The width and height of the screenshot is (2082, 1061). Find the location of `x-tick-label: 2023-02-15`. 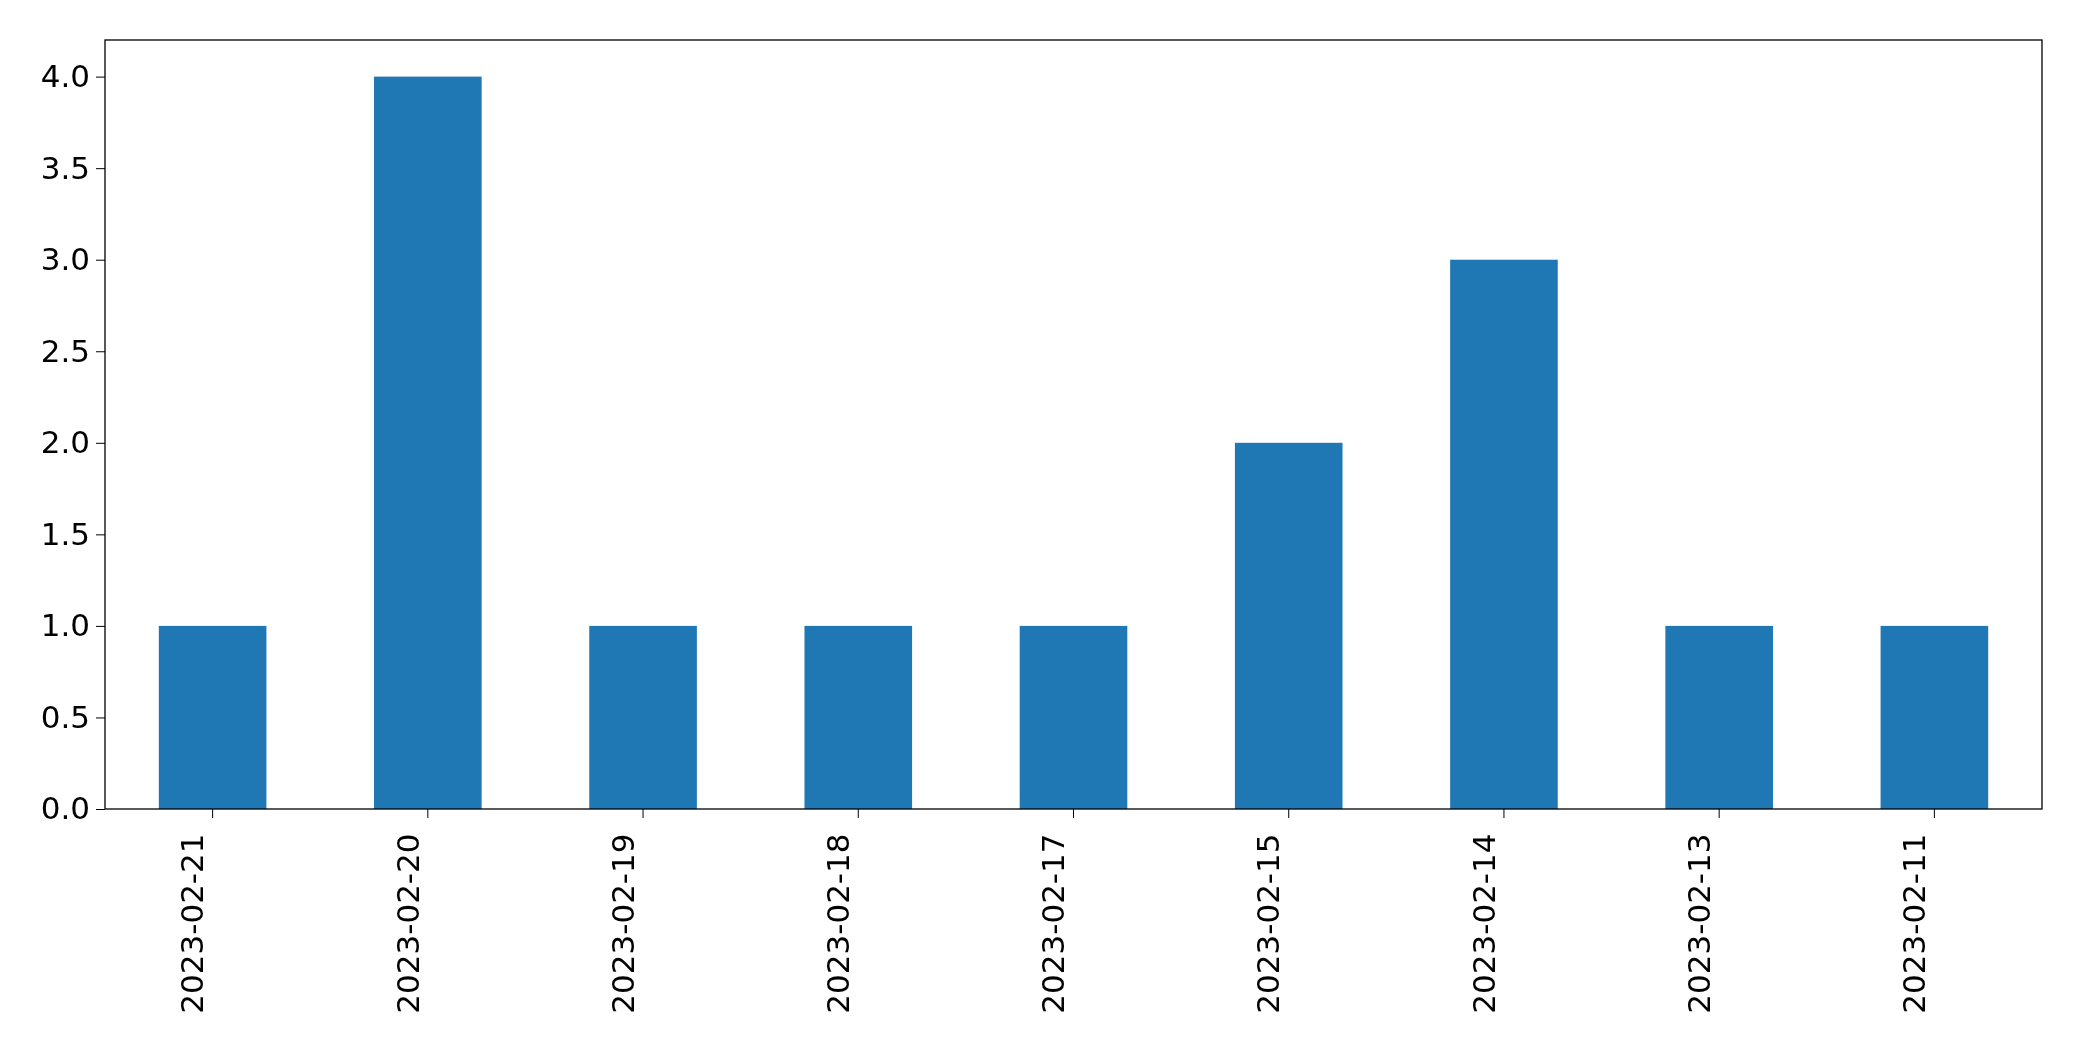

x-tick-label: 2023-02-15 is located at coordinates (1268, 923).